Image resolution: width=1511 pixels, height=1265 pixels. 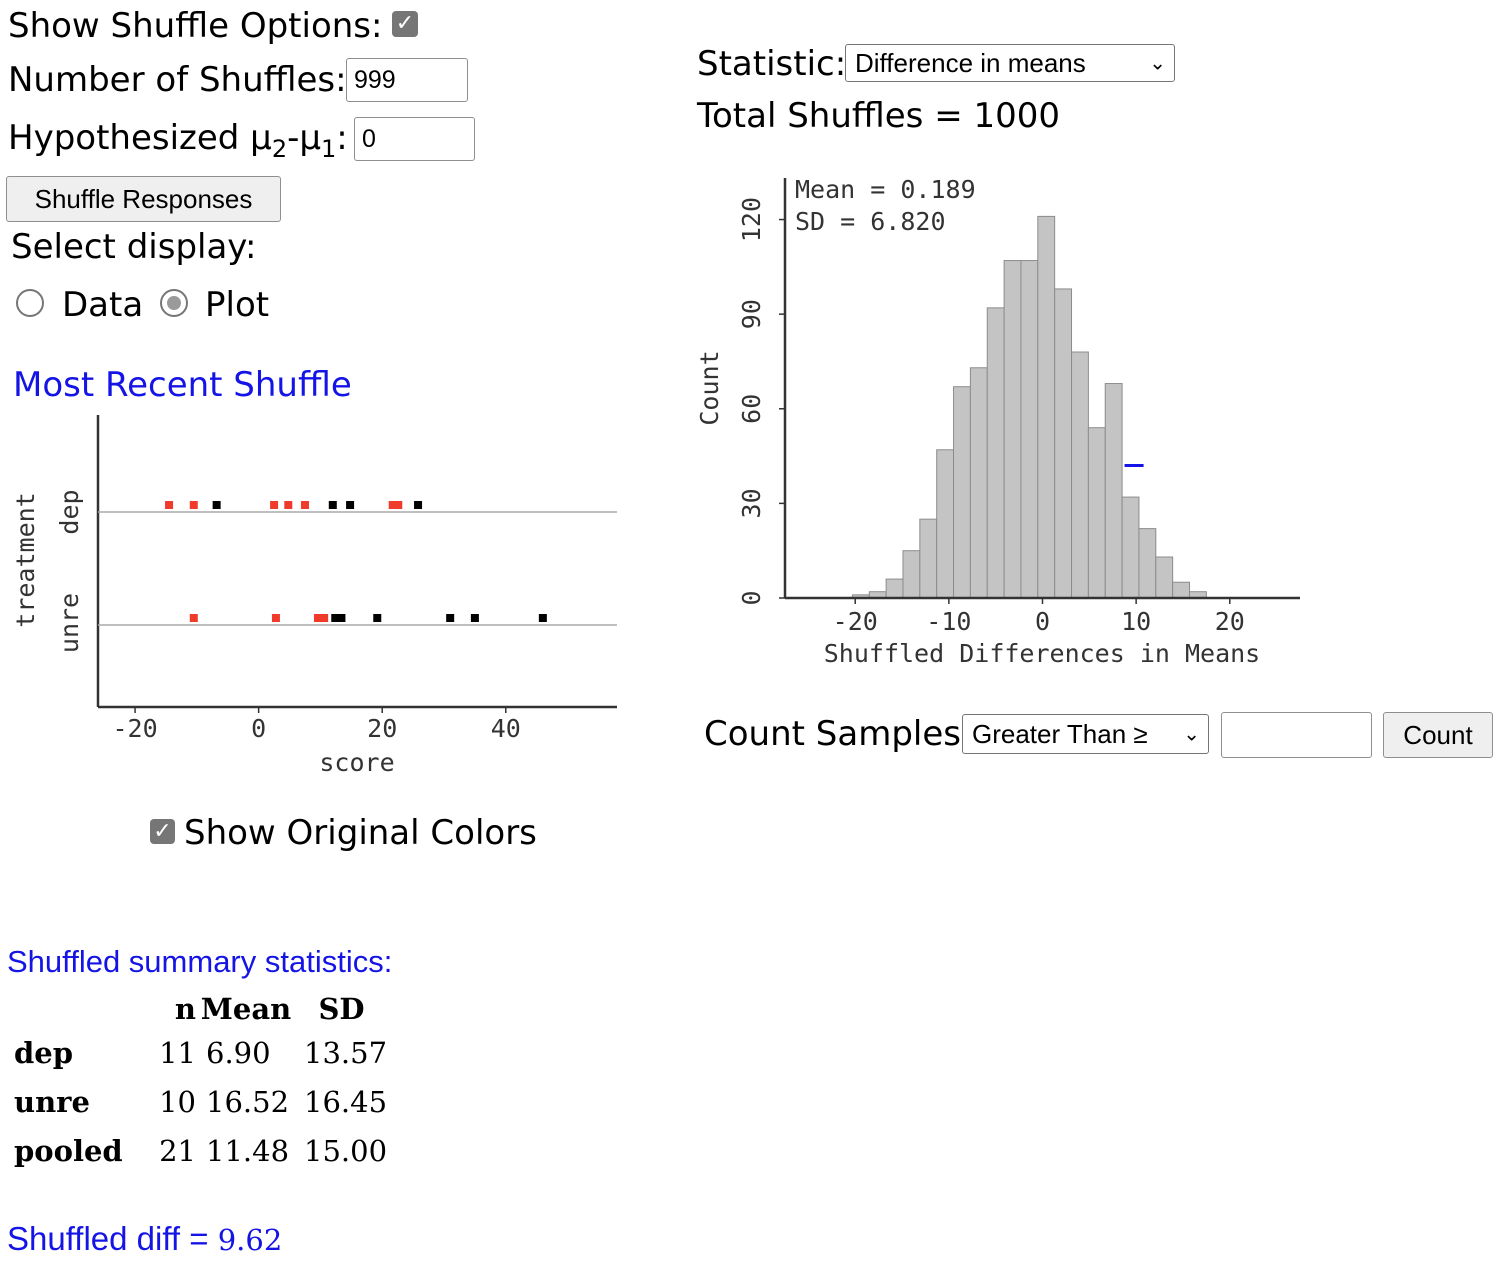 What do you see at coordinates (751, 314) in the screenshot?
I see `histogram-y-tick-label: 90` at bounding box center [751, 314].